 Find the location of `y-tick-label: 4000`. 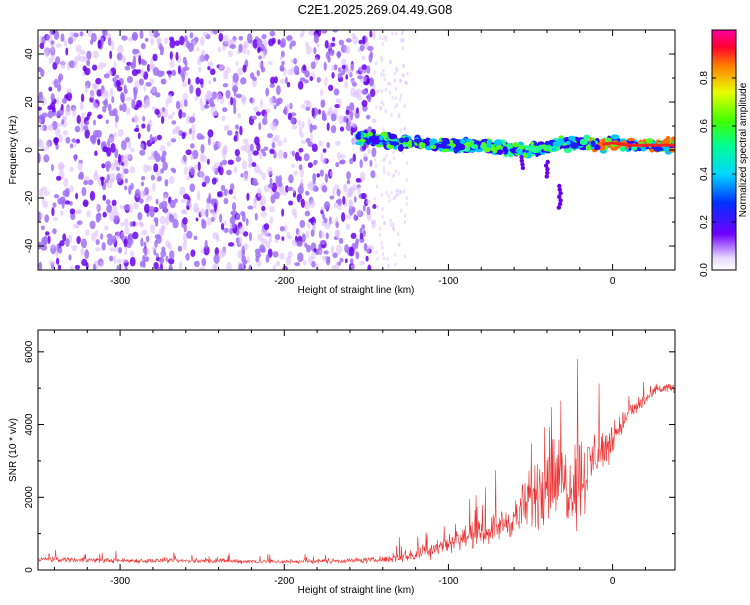

y-tick-label: 4000 is located at coordinates (29, 424).